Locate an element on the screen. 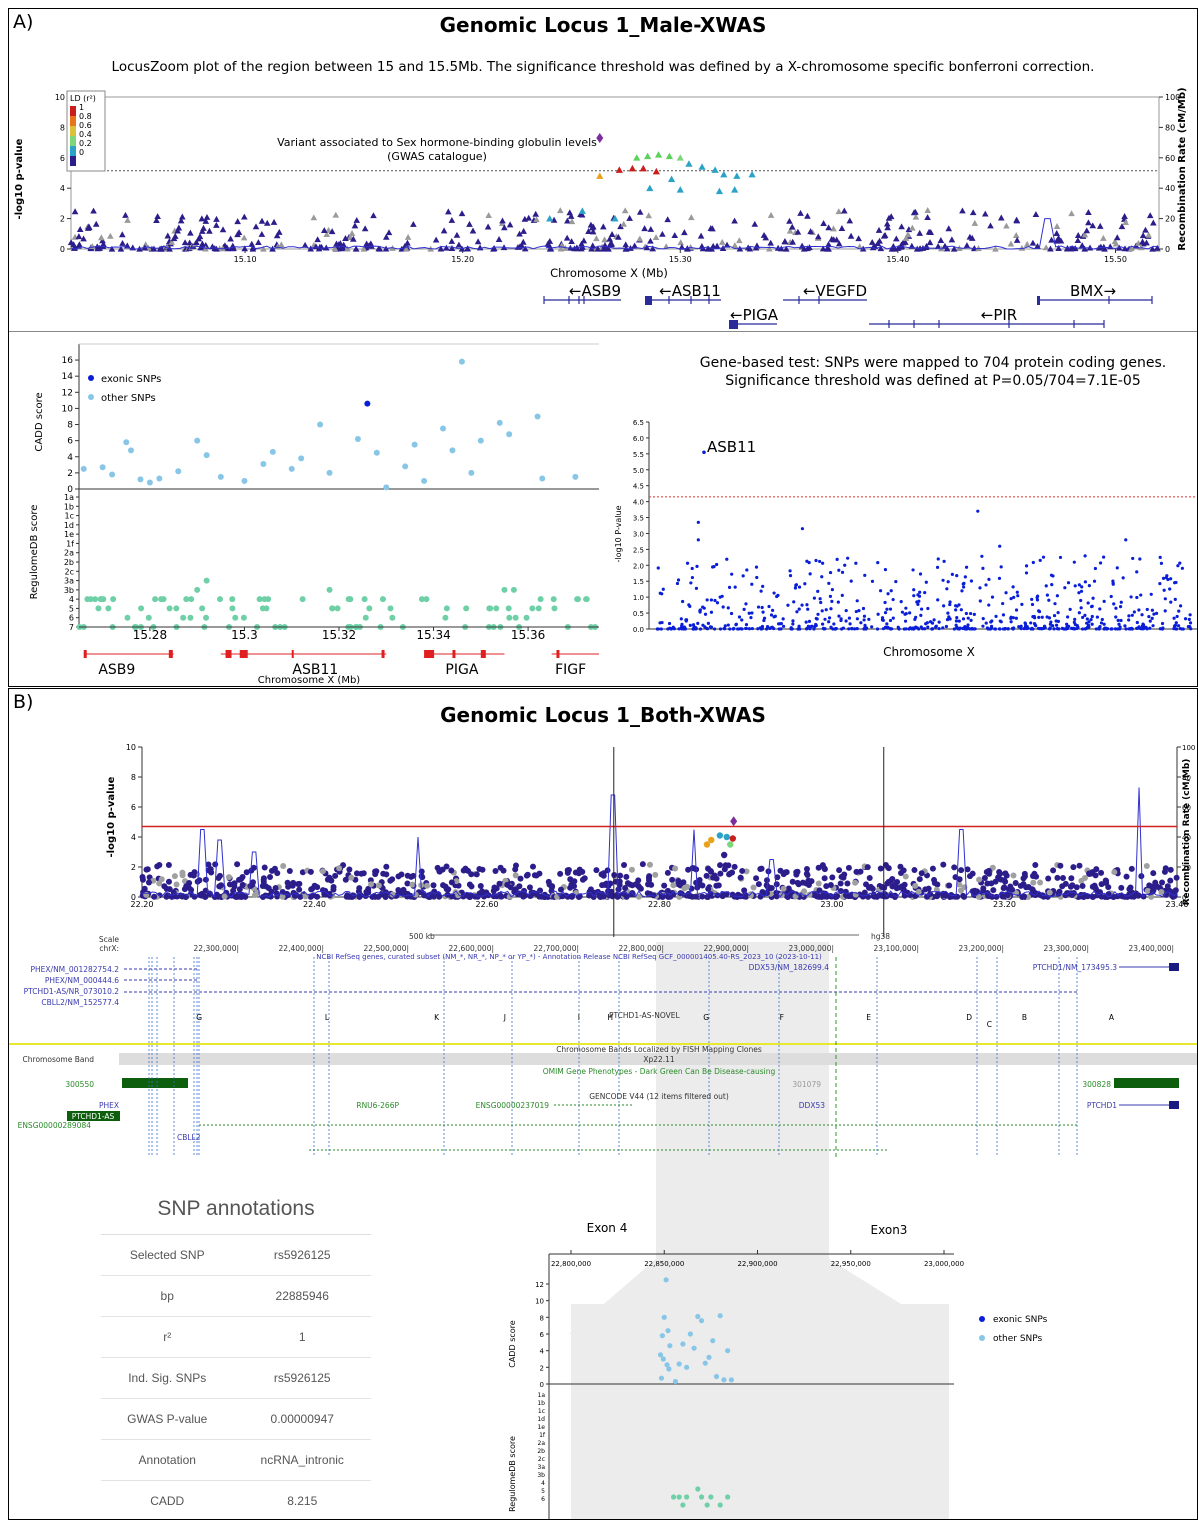 Image resolution: width=1198 pixels, height=1521 pixels. cadd-y-label: CADD score is located at coordinates (39, 421).